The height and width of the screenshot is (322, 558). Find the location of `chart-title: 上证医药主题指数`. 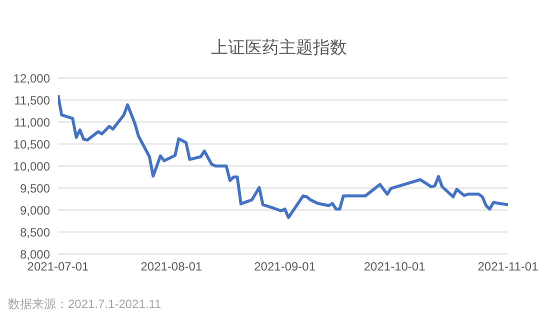

chart-title: 上证医药主题指数 is located at coordinates (279, 48).